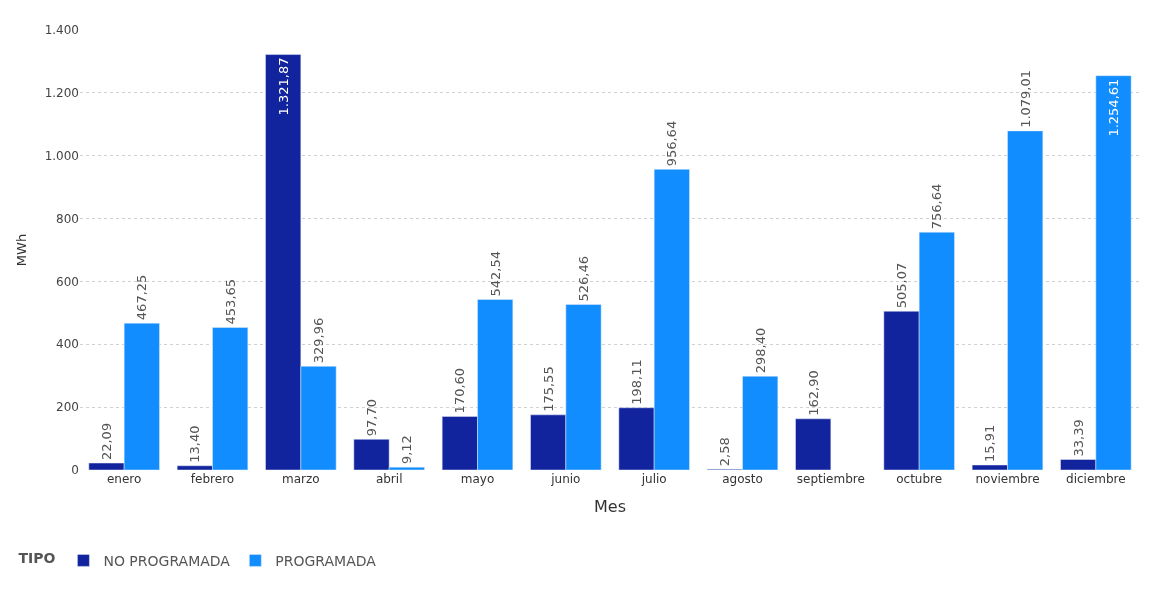 Image resolution: width=1170 pixels, height=589 pixels. Describe the element at coordinates (1096, 479) in the screenshot. I see `x-tick-label: diciembre` at that location.